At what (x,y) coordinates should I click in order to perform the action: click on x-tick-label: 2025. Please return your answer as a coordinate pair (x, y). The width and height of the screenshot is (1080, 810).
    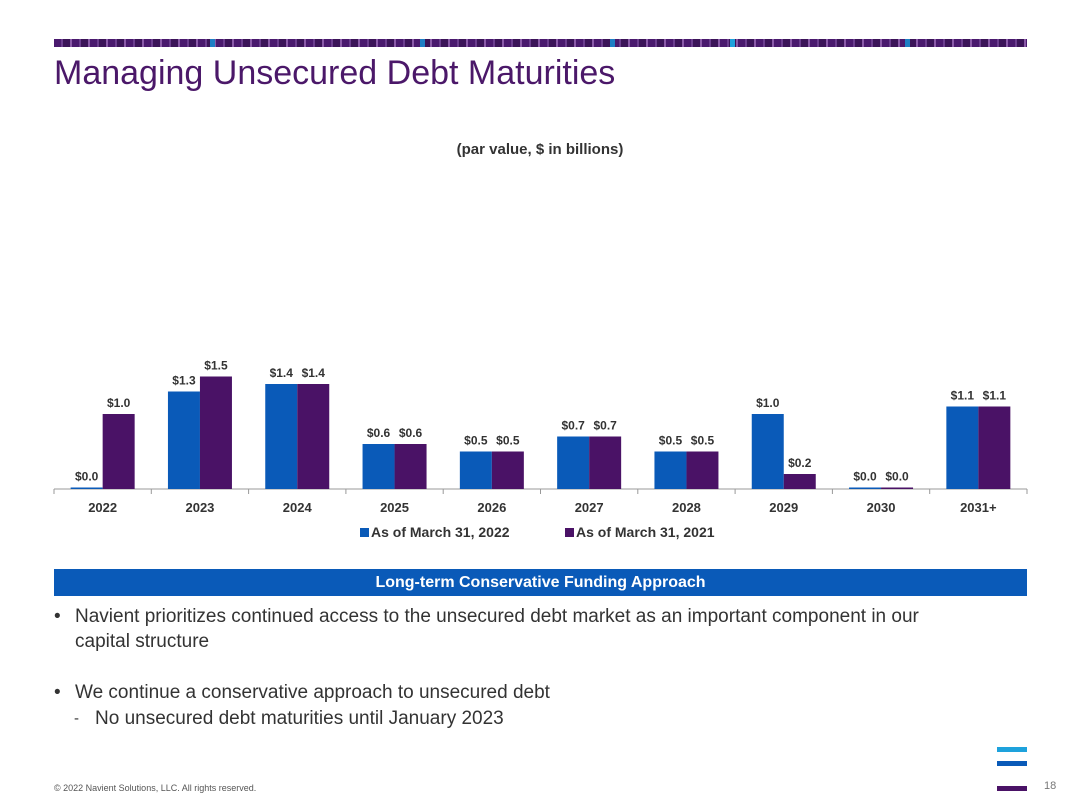
    Looking at the image, I should click on (394, 507).